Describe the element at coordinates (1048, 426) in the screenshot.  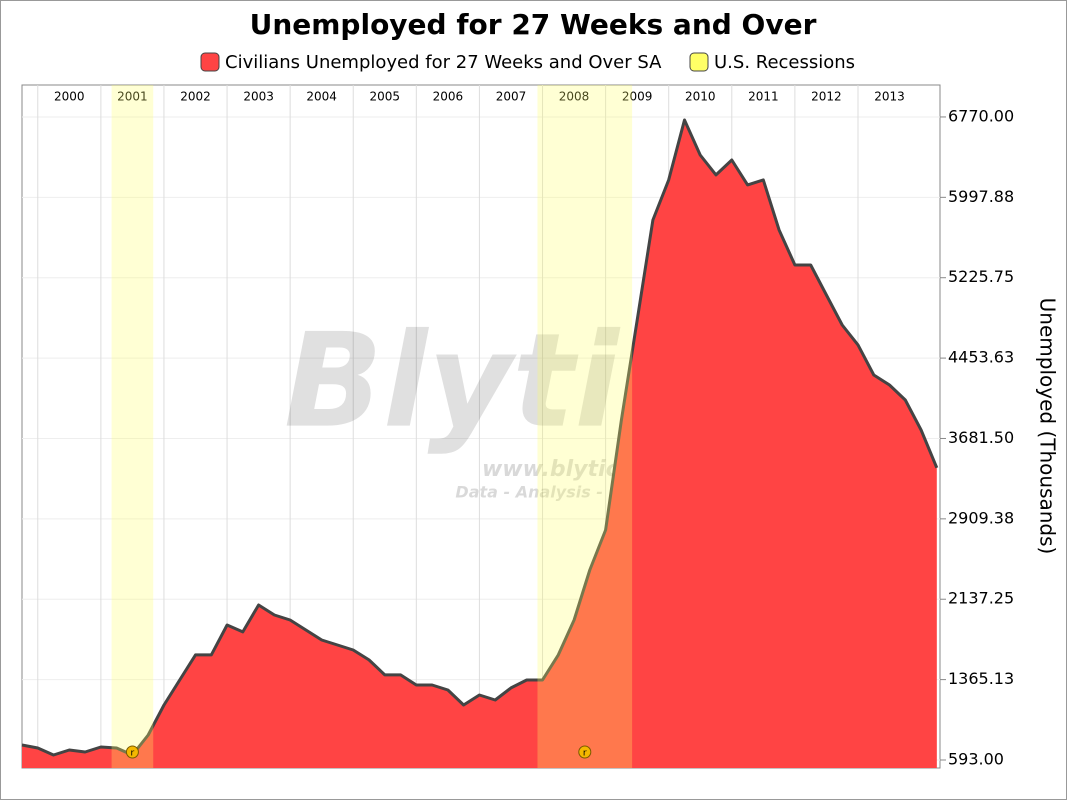
I see `y-axis-label: Unemployed (Thousands)` at that location.